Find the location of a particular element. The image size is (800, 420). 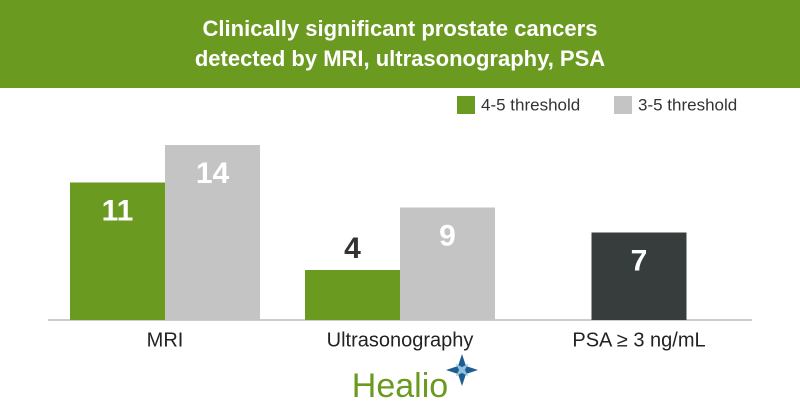

x-tick-label: Ultrasonography is located at coordinates (400, 340).